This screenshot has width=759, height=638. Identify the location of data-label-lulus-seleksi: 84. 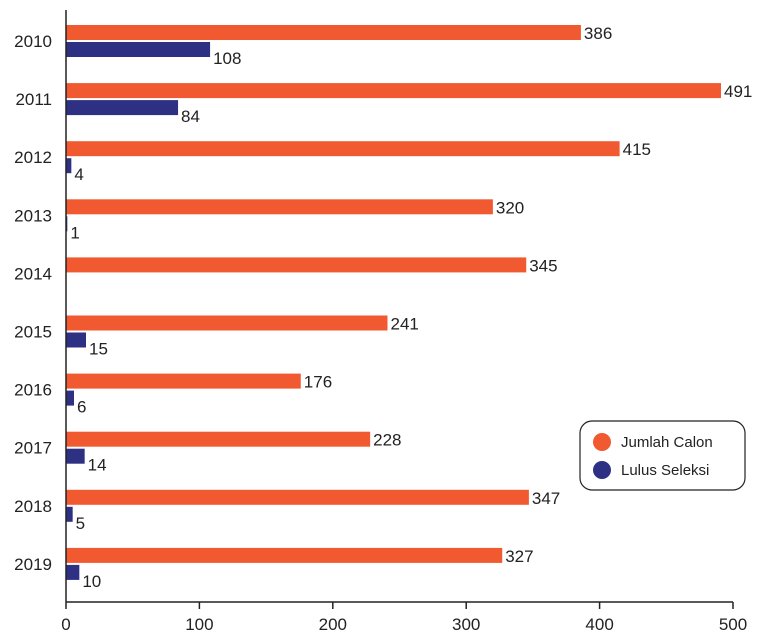
(190, 116).